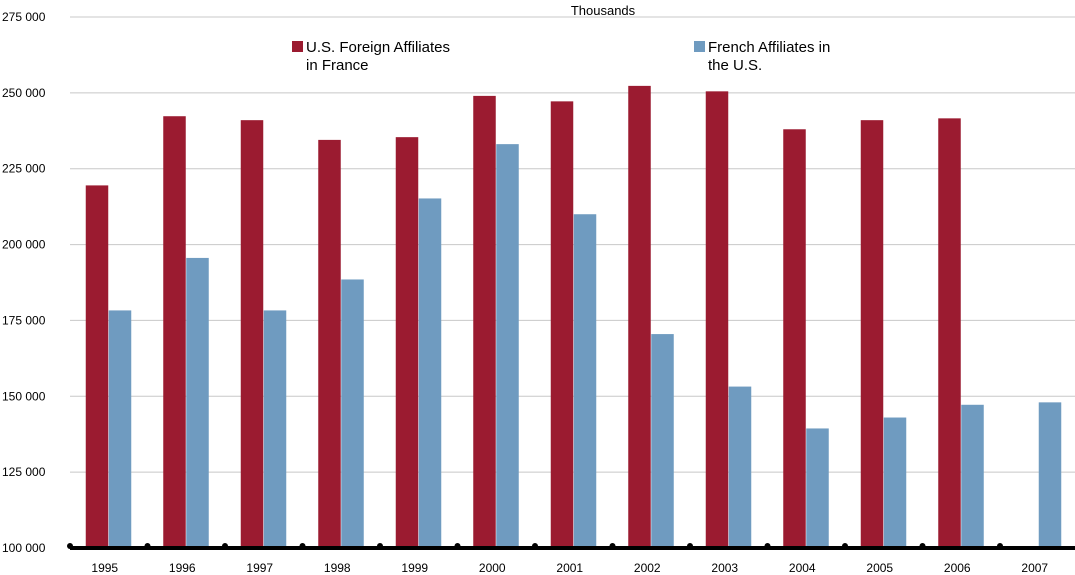  Describe the element at coordinates (492, 568) in the screenshot. I see `x-tick-label: 2000` at that location.